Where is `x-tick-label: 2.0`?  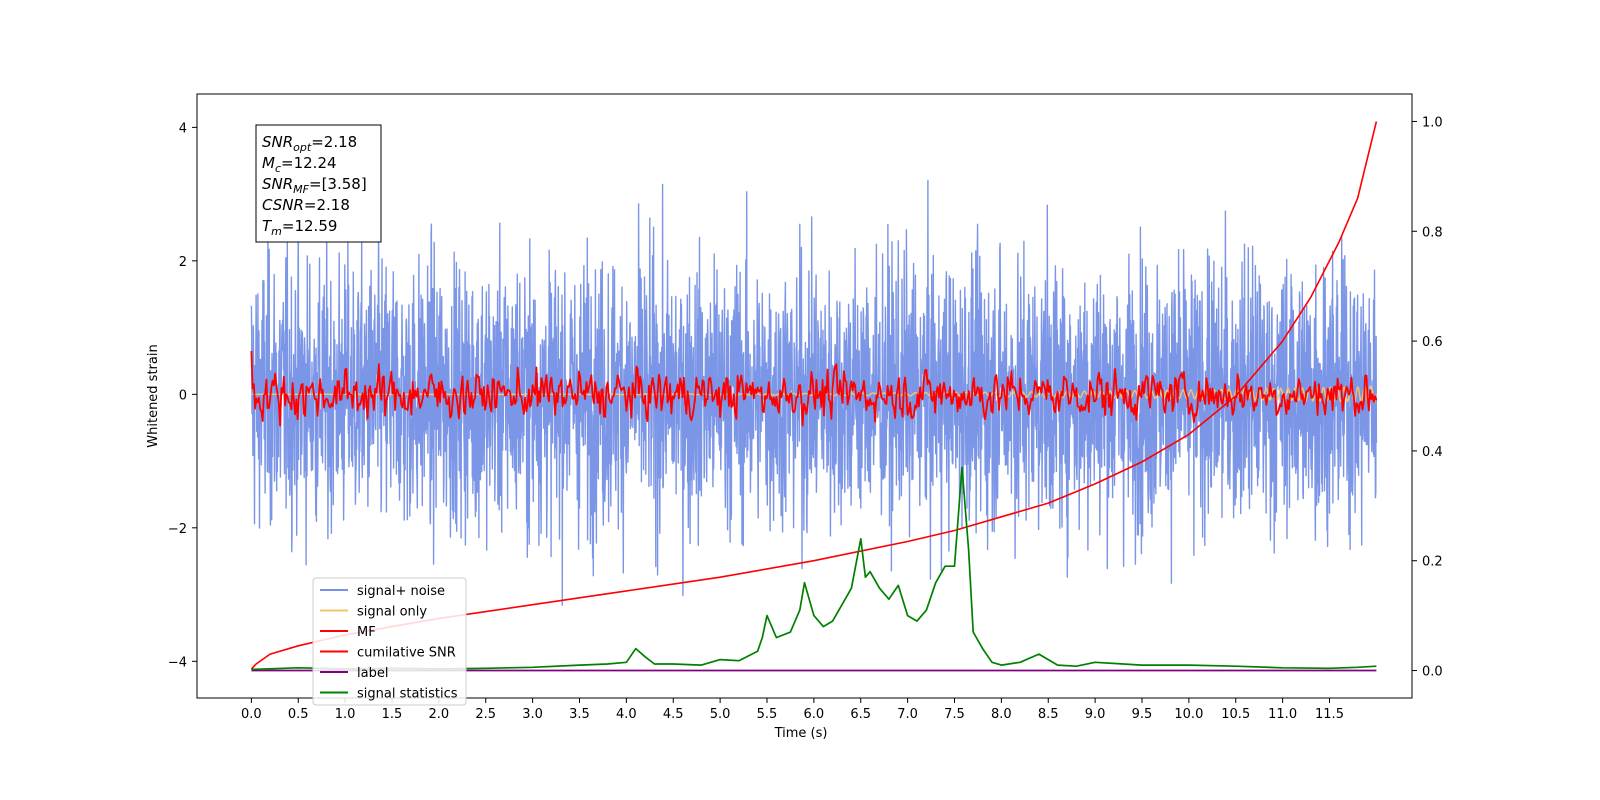
x-tick-label: 2.0 is located at coordinates (439, 714).